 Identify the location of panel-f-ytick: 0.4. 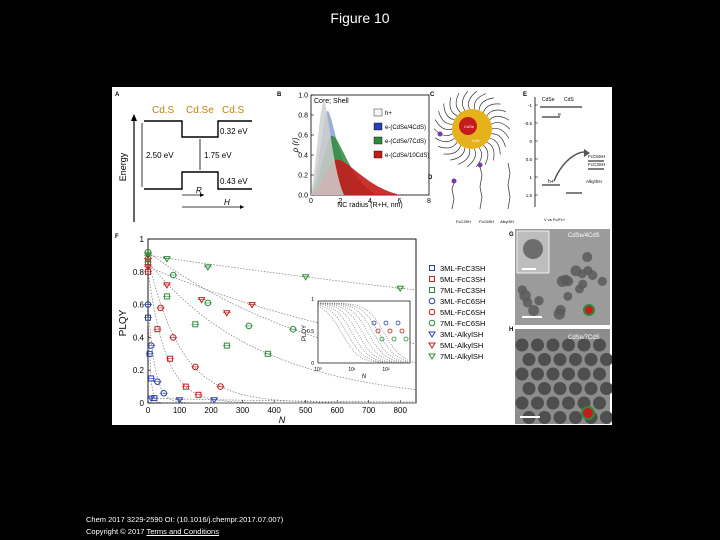
(139, 337).